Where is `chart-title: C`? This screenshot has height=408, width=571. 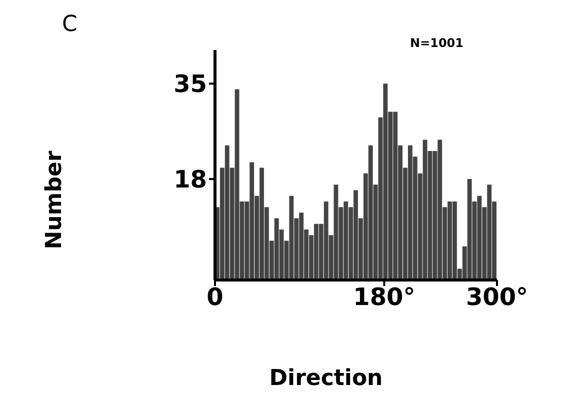 chart-title: C is located at coordinates (70, 24).